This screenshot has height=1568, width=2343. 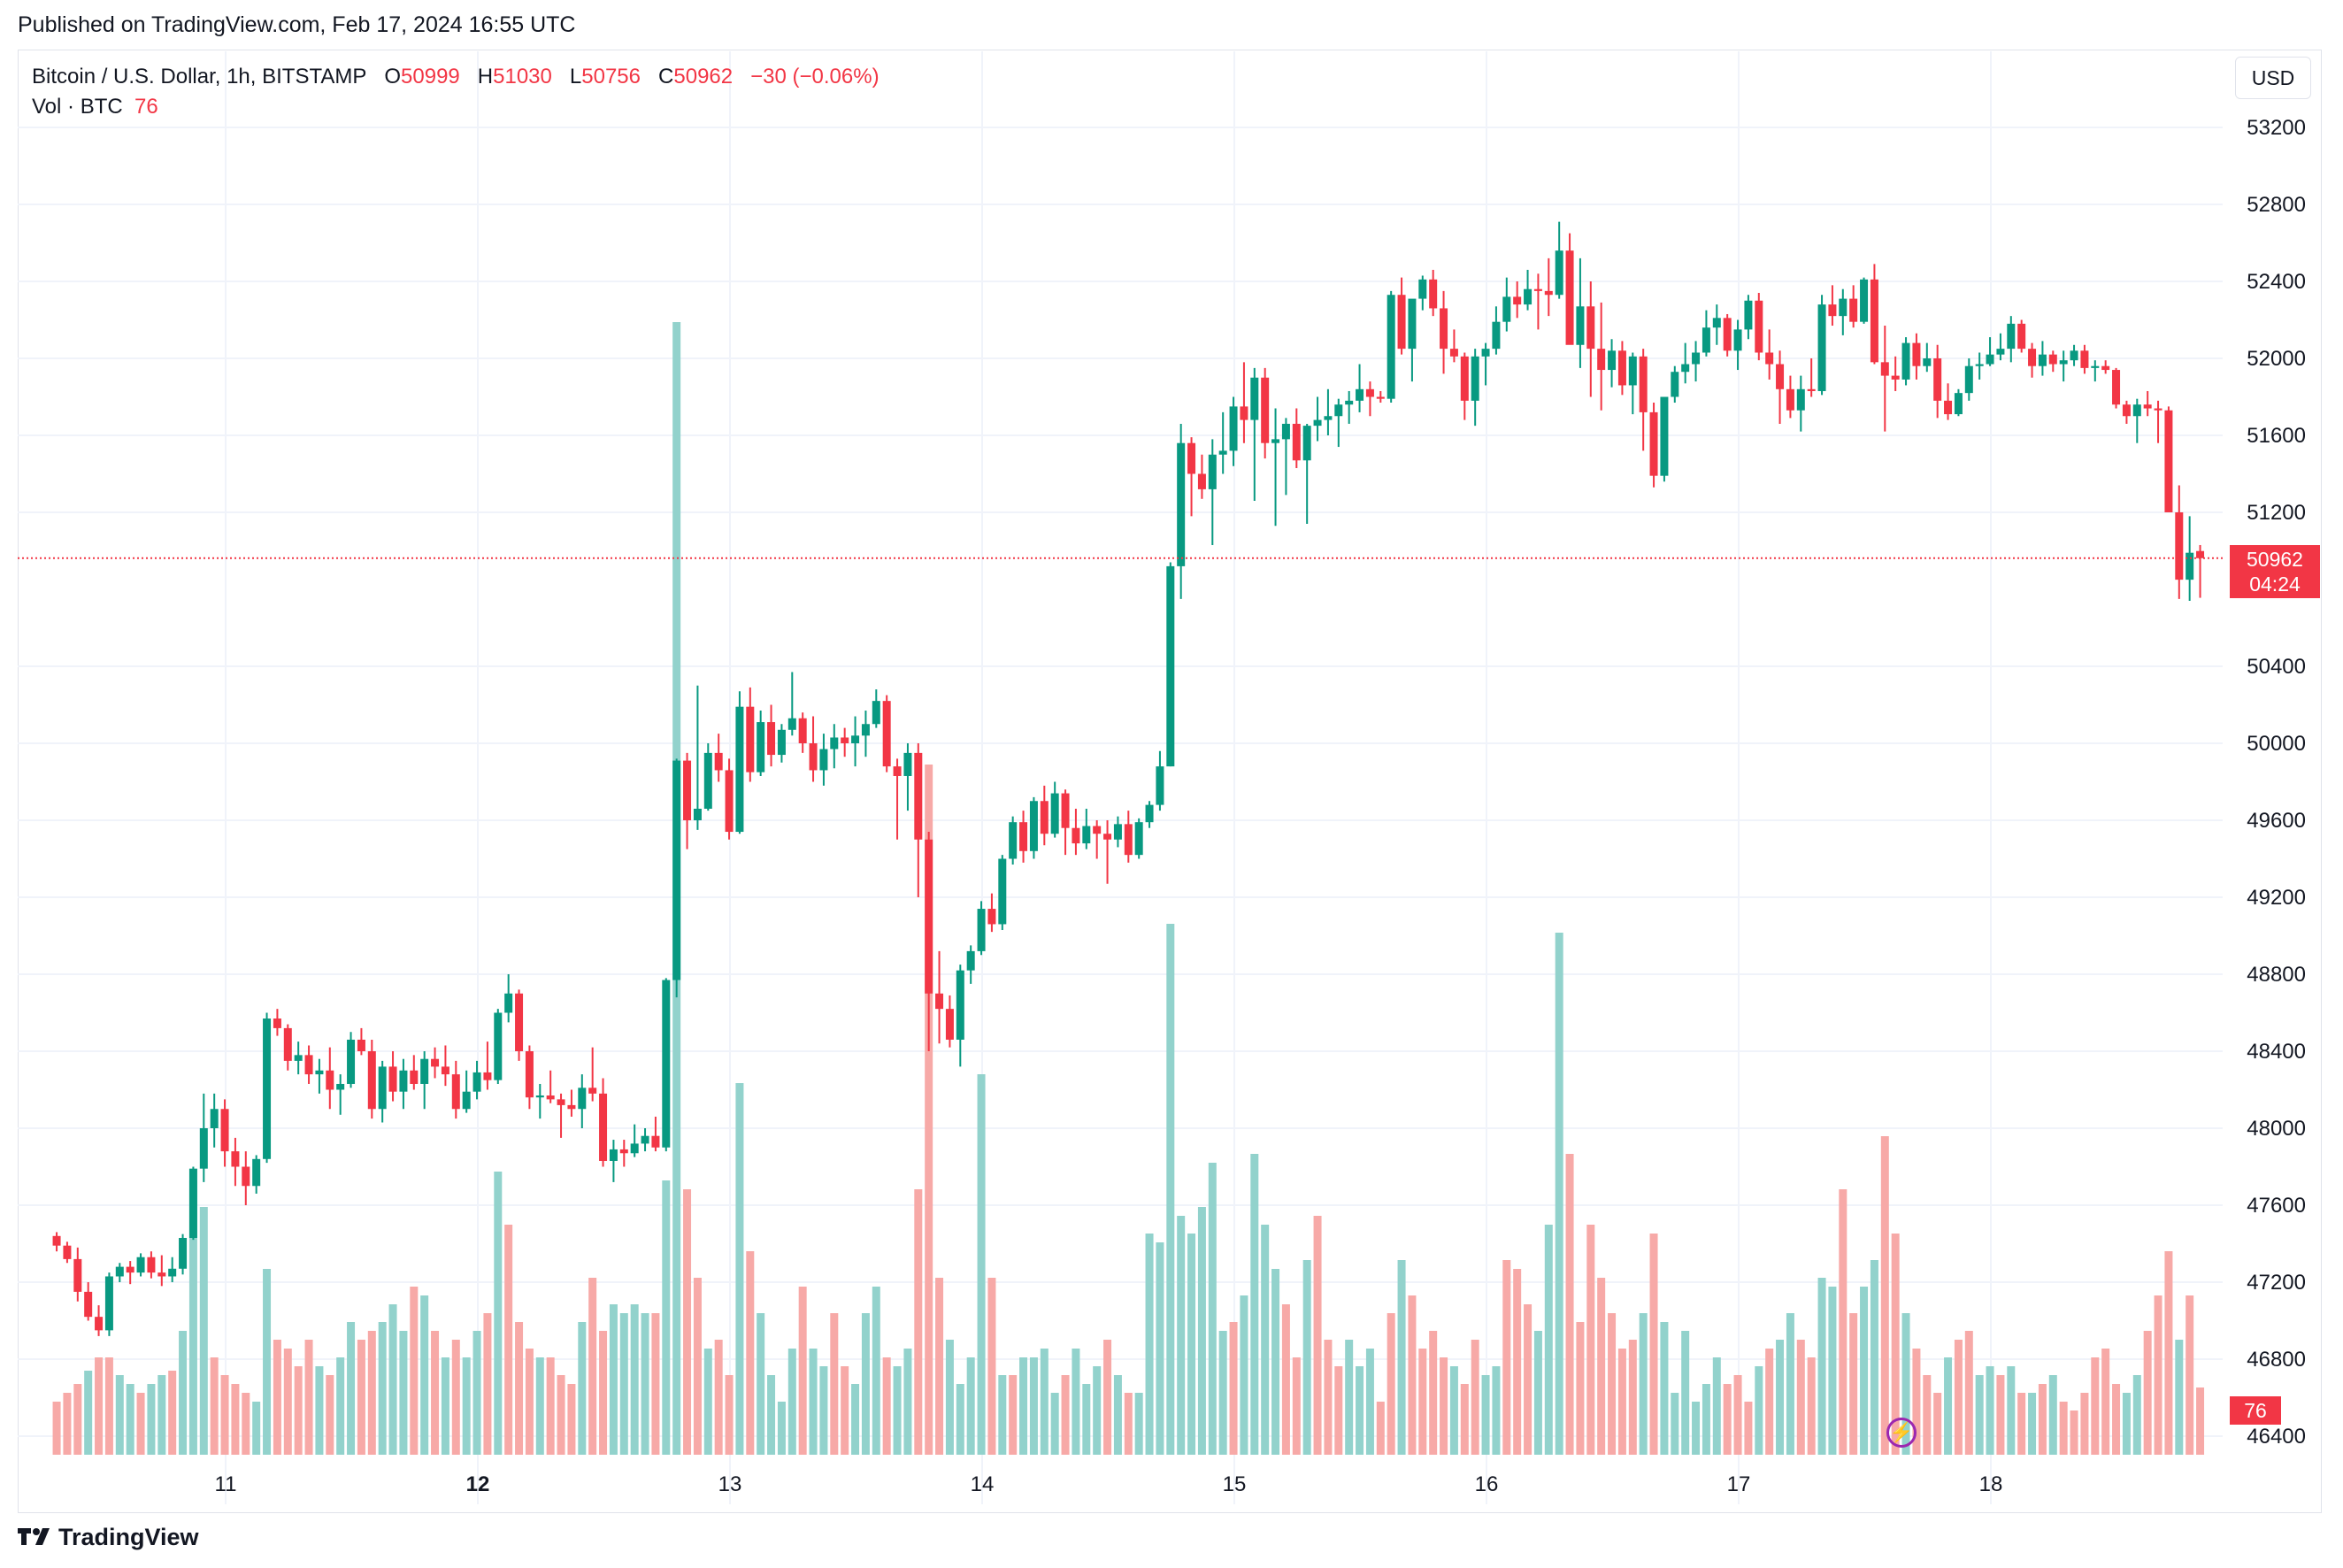 I want to click on open-label: O, so click(x=393, y=76).